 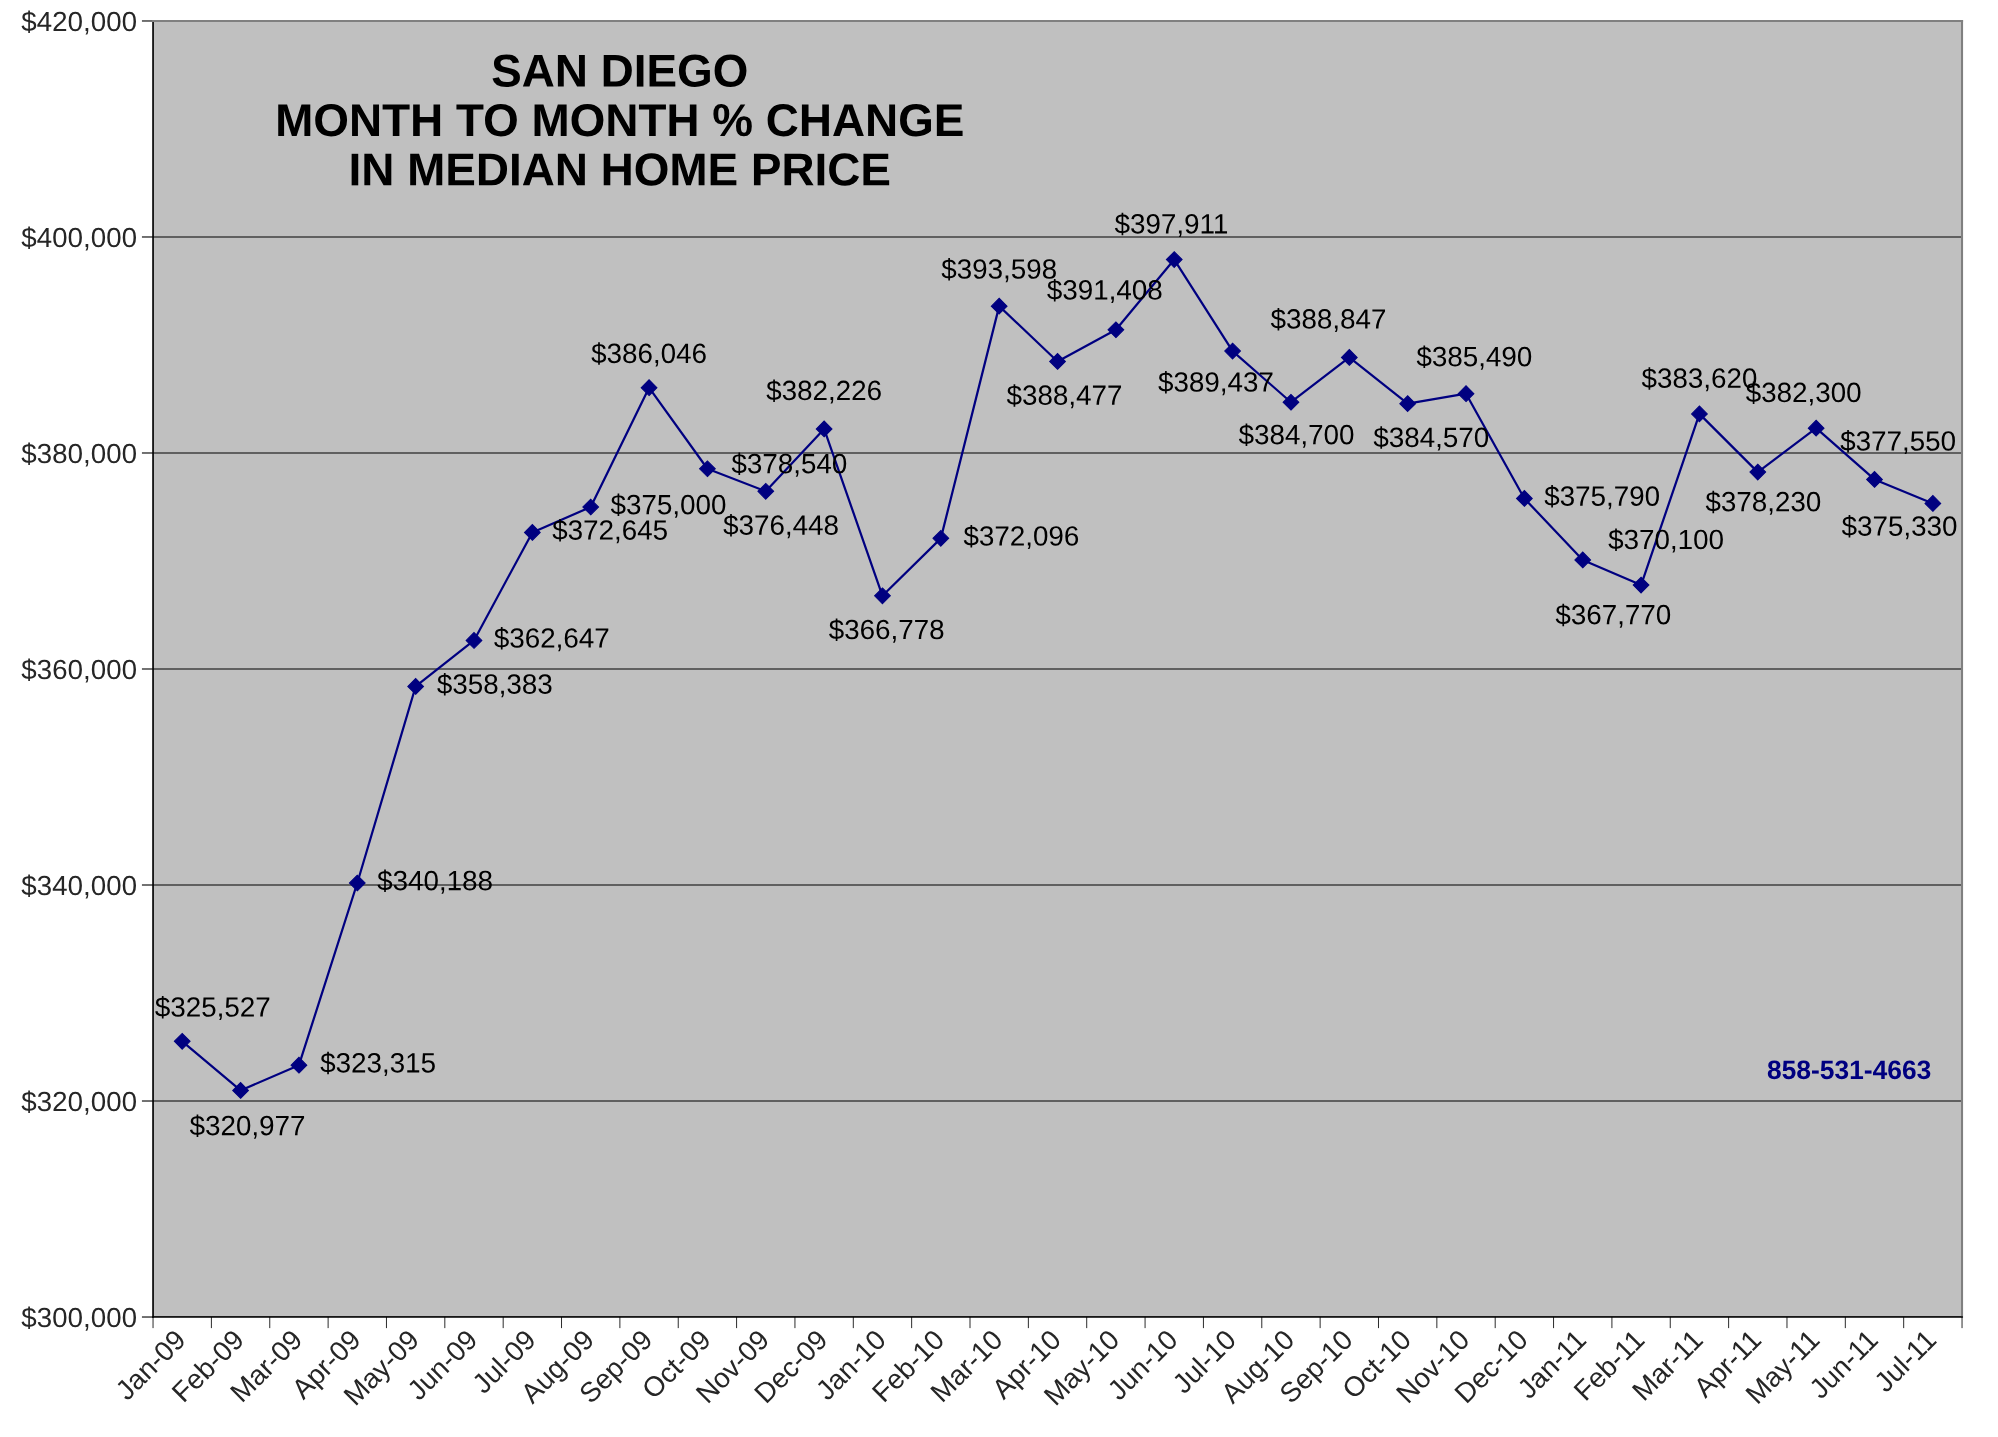 I want to click on data-label: $384,700, so click(x=1296, y=435).